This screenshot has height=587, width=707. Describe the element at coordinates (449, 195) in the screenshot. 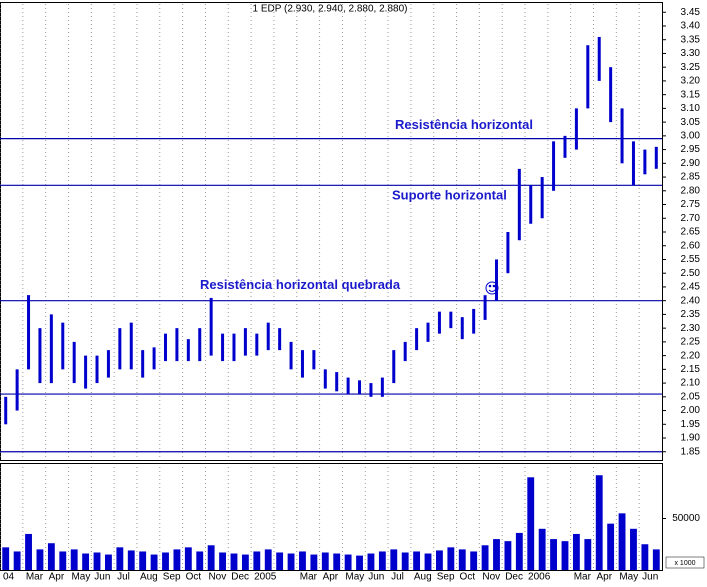

I see `annotation: Suporte horizontal` at that location.